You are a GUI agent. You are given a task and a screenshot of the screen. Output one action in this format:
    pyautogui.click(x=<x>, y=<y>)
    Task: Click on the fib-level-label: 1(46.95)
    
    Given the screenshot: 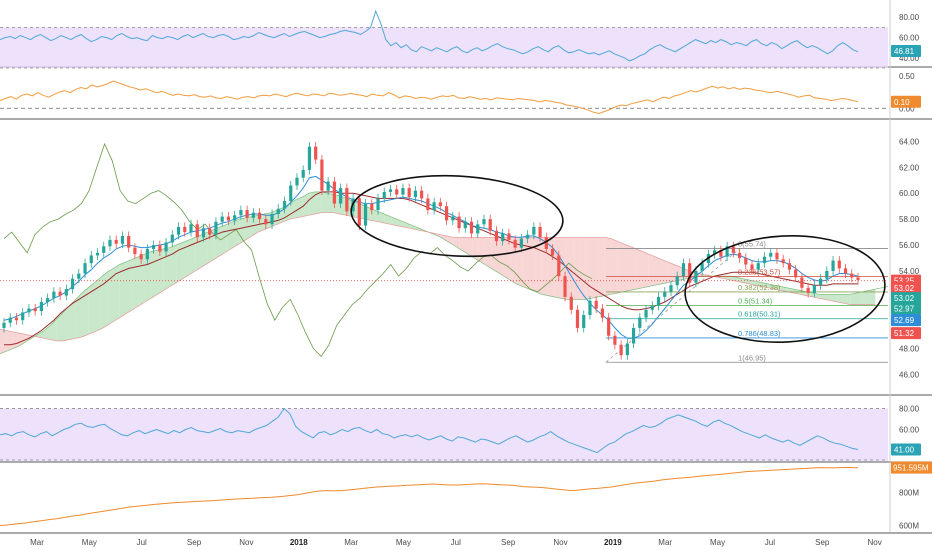 What is the action you would take?
    pyautogui.click(x=752, y=357)
    